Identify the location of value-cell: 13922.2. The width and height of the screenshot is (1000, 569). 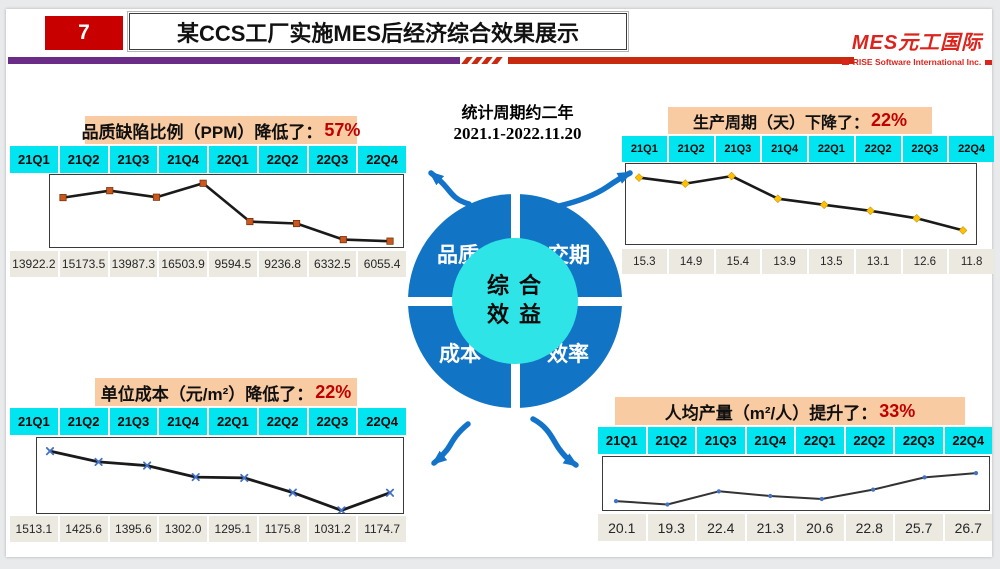
(34, 264).